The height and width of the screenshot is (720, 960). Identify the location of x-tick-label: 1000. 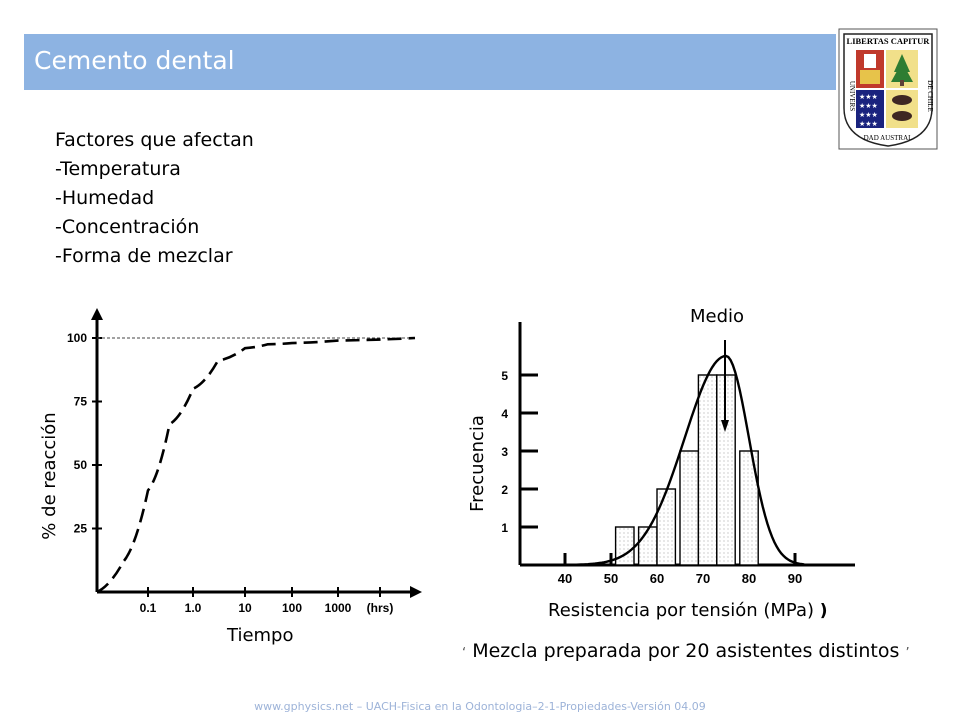
(338, 608).